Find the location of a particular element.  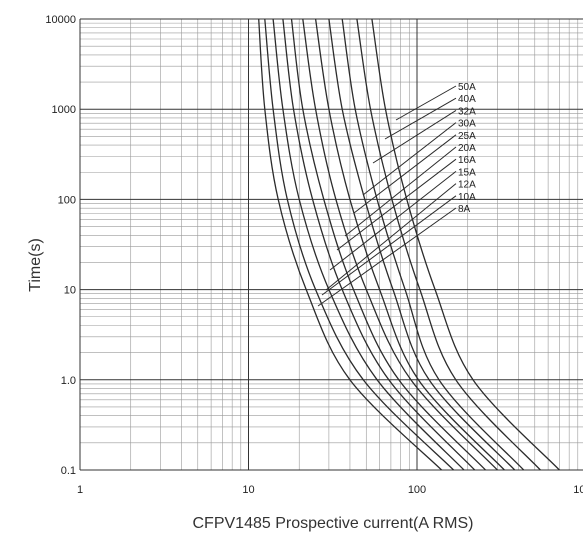

leader-10A is located at coordinates (389, 245).